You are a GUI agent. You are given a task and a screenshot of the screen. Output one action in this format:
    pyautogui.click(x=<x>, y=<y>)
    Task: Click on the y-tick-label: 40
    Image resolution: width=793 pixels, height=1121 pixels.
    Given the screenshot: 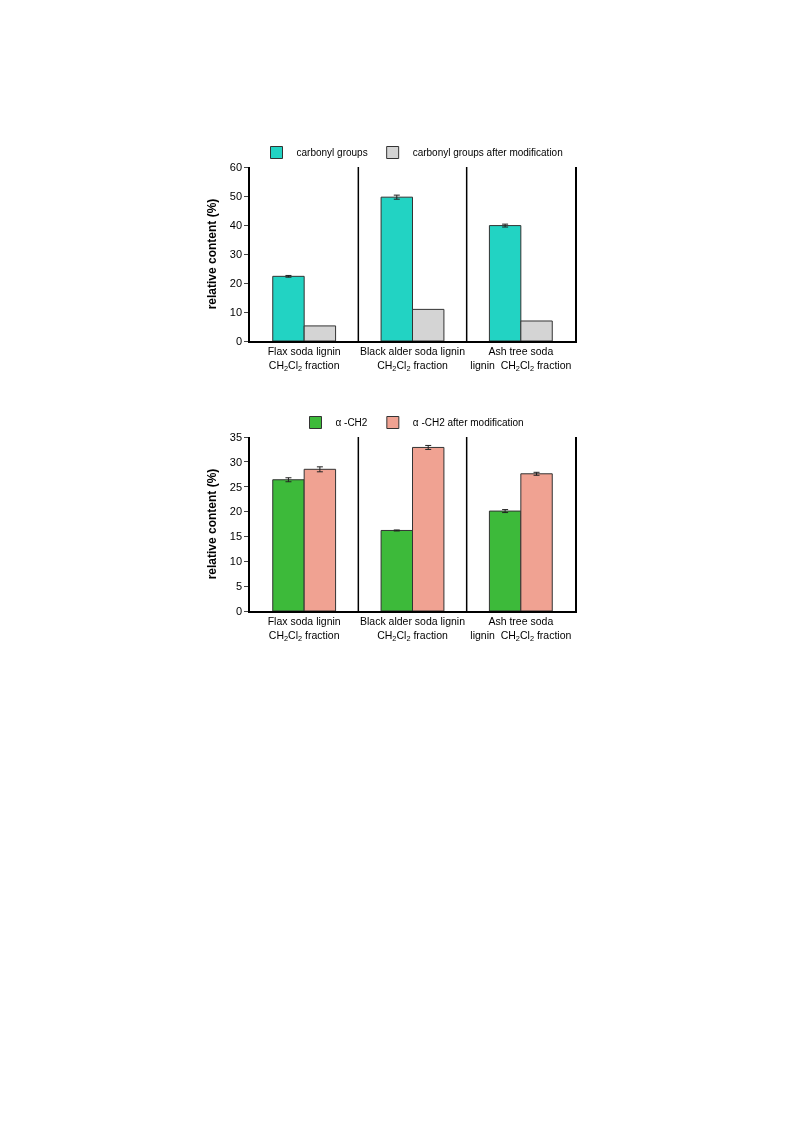 What is the action you would take?
    pyautogui.click(x=236, y=224)
    